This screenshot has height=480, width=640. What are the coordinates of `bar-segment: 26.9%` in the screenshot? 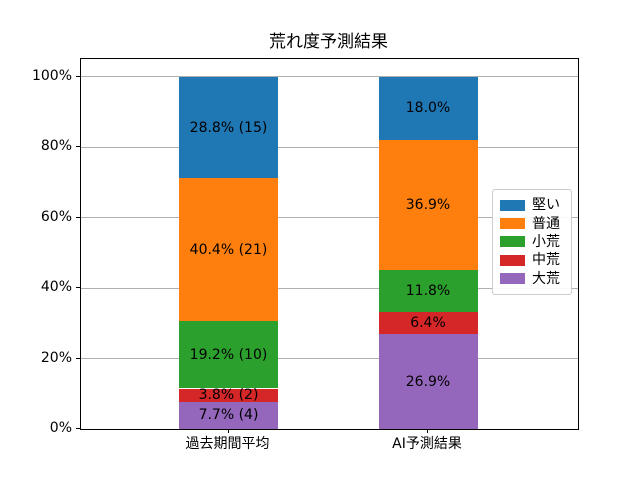 It's located at (428, 381).